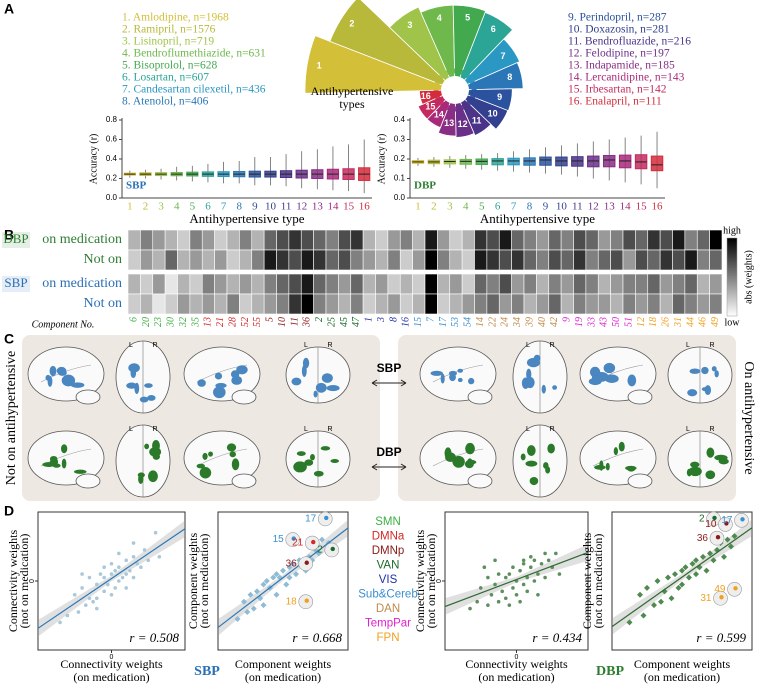 This screenshot has height=693, width=760. I want to click on column-label: 33, so click(591, 322).